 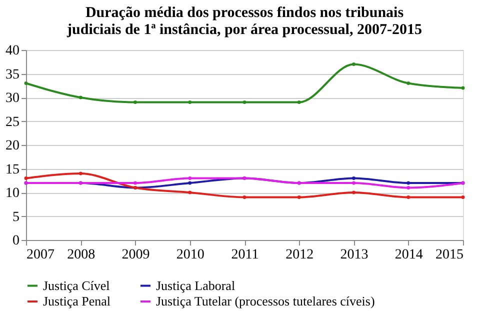 I want to click on y-tick-label: 35, so click(x=13, y=74).